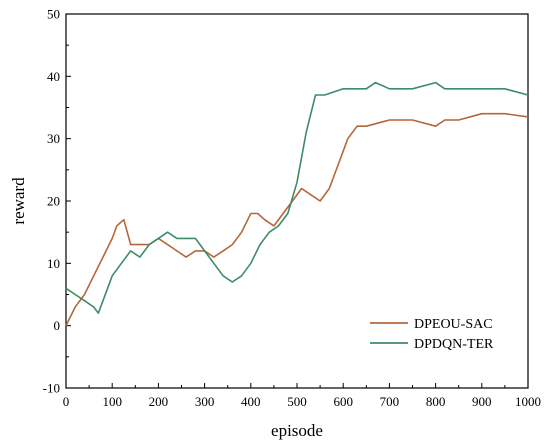 Image resolution: width=550 pixels, height=446 pixels. Describe the element at coordinates (297, 430) in the screenshot. I see `x-axis-title: episode` at that location.